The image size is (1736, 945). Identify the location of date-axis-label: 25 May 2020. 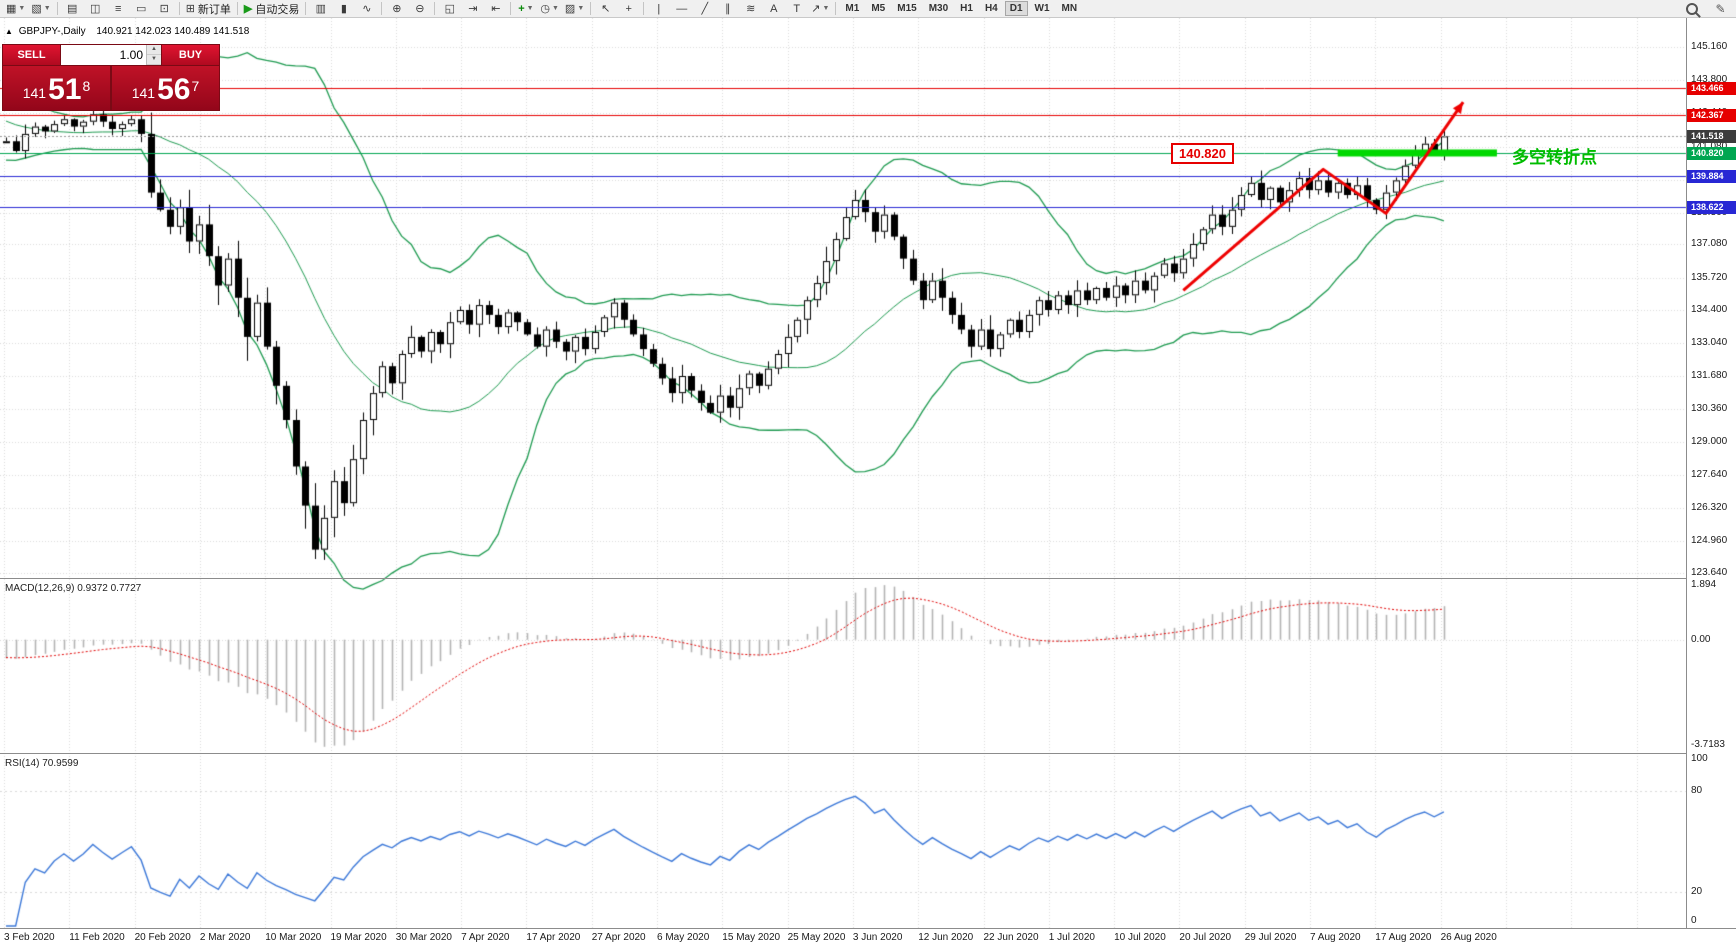
(816, 937).